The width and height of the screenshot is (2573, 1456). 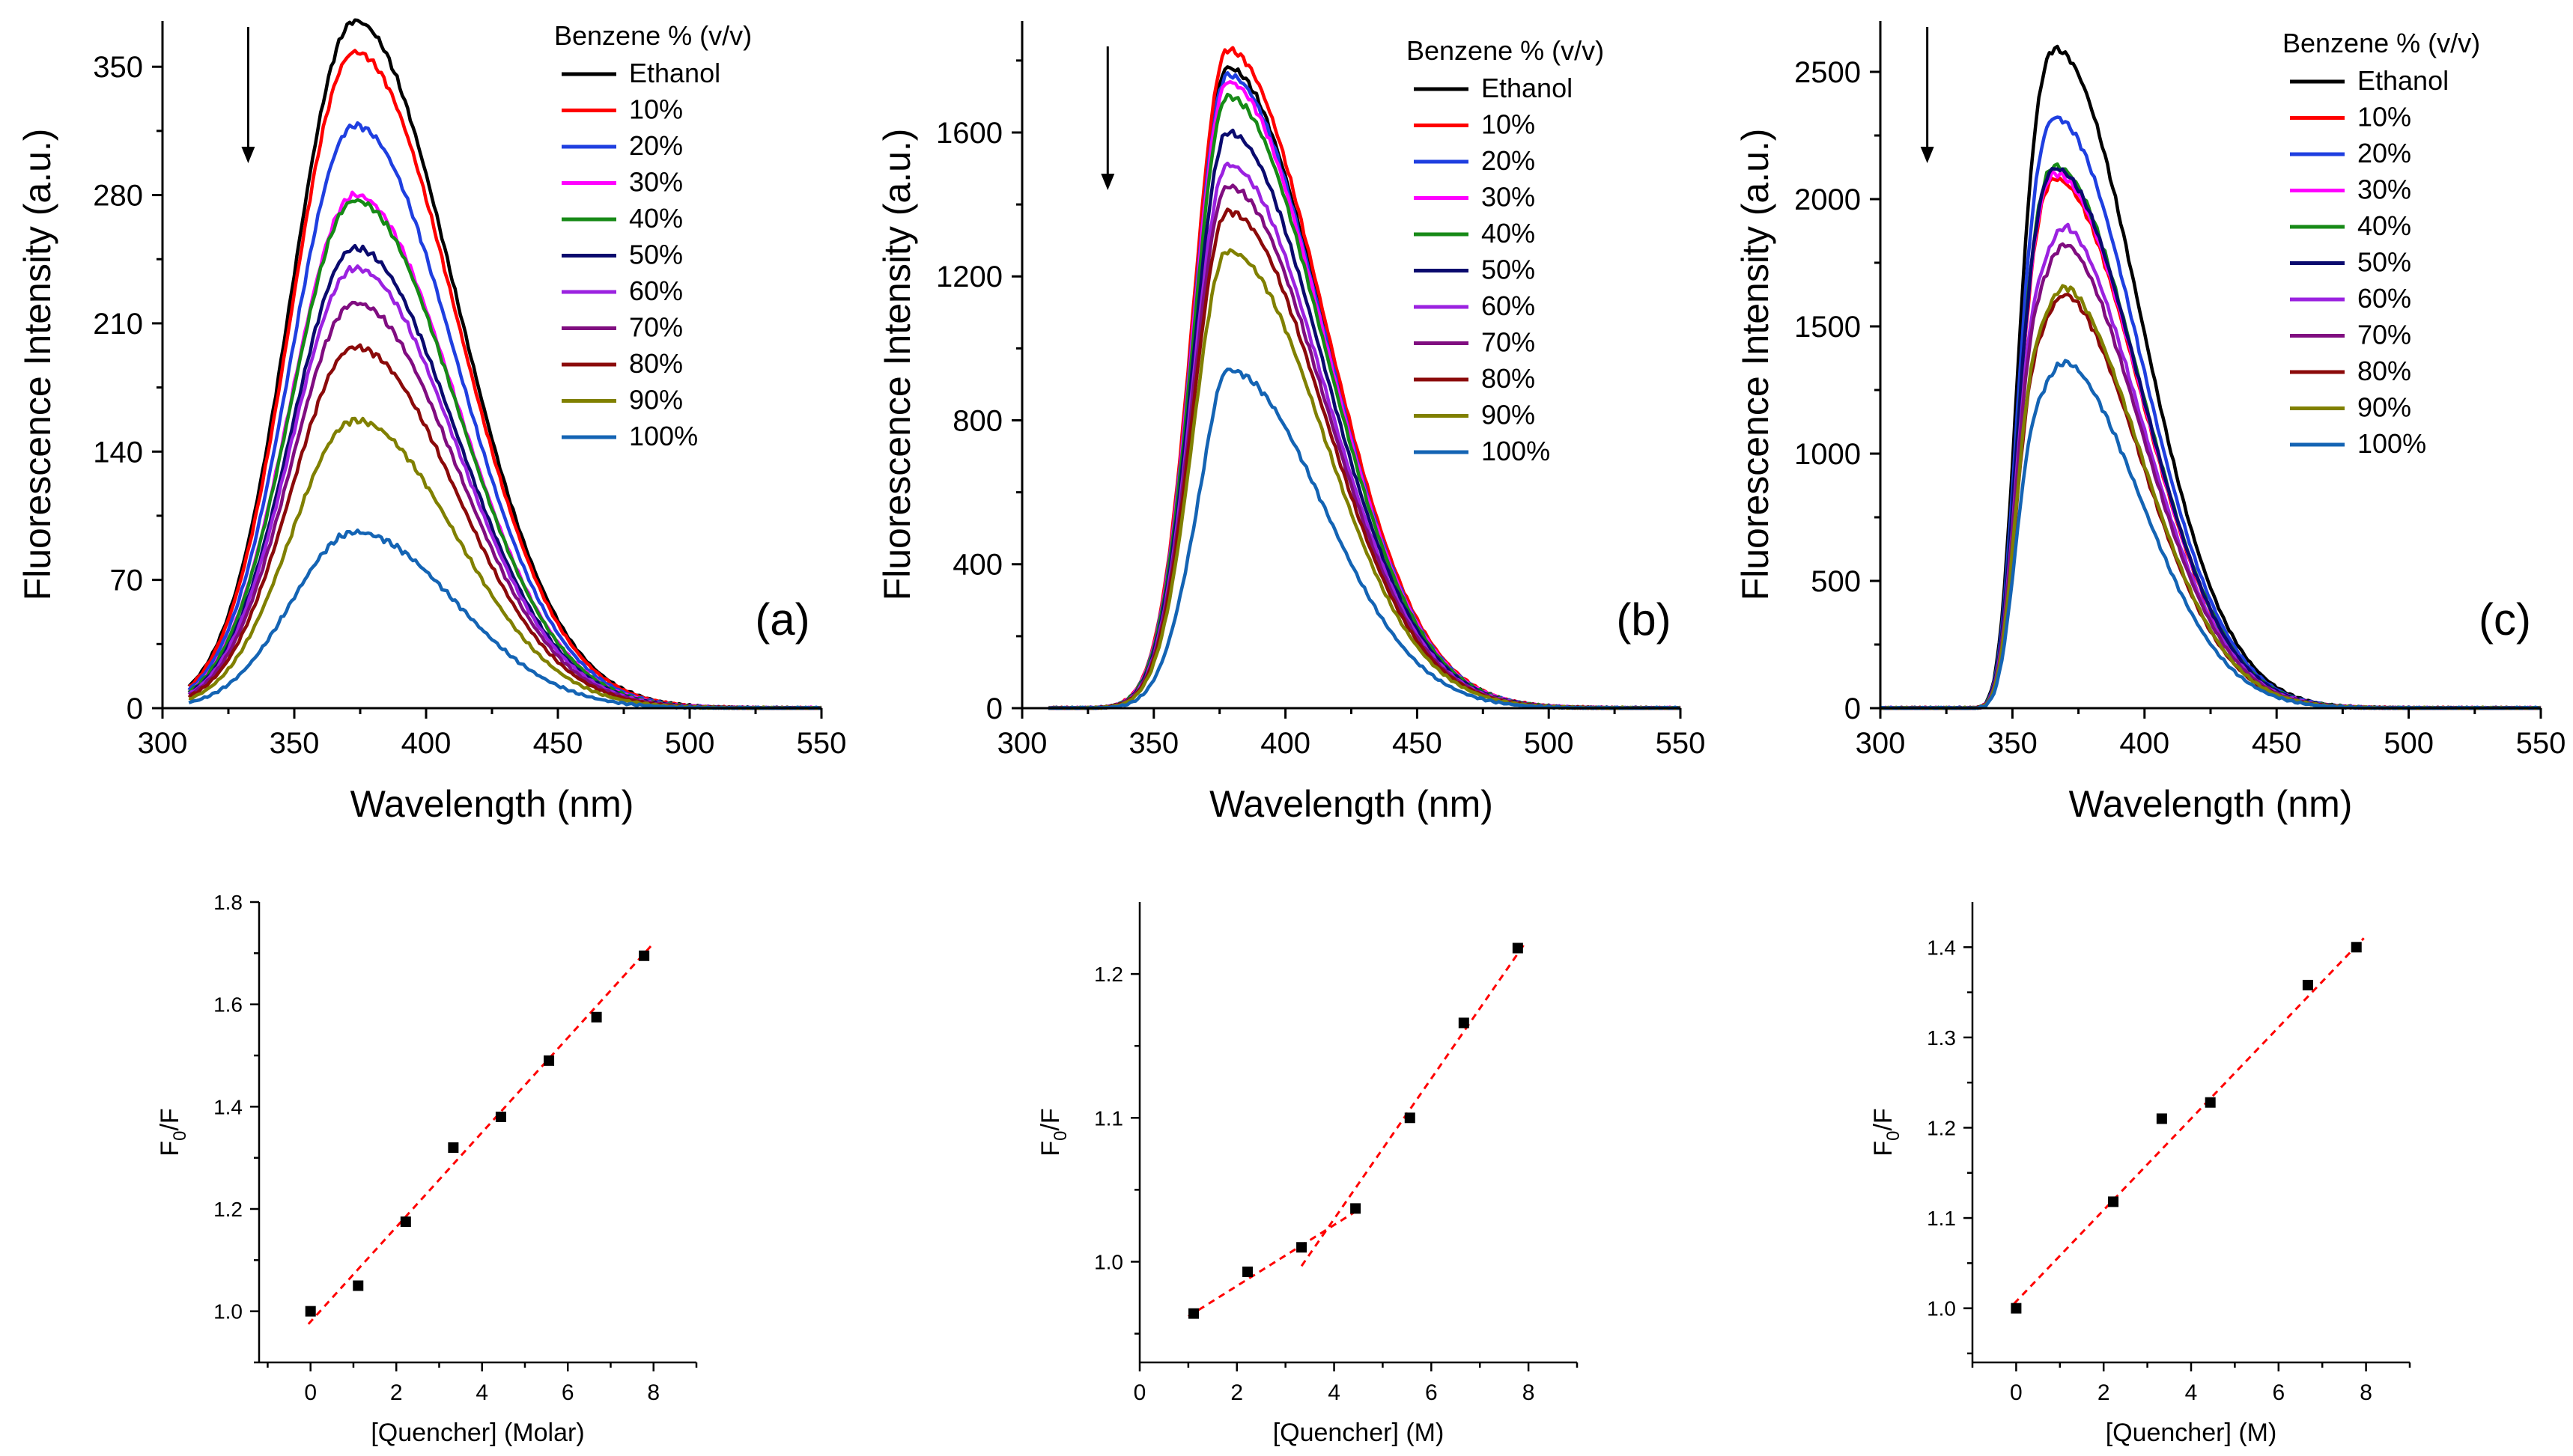 I want to click on legend-label: 10%, so click(x=656, y=109).